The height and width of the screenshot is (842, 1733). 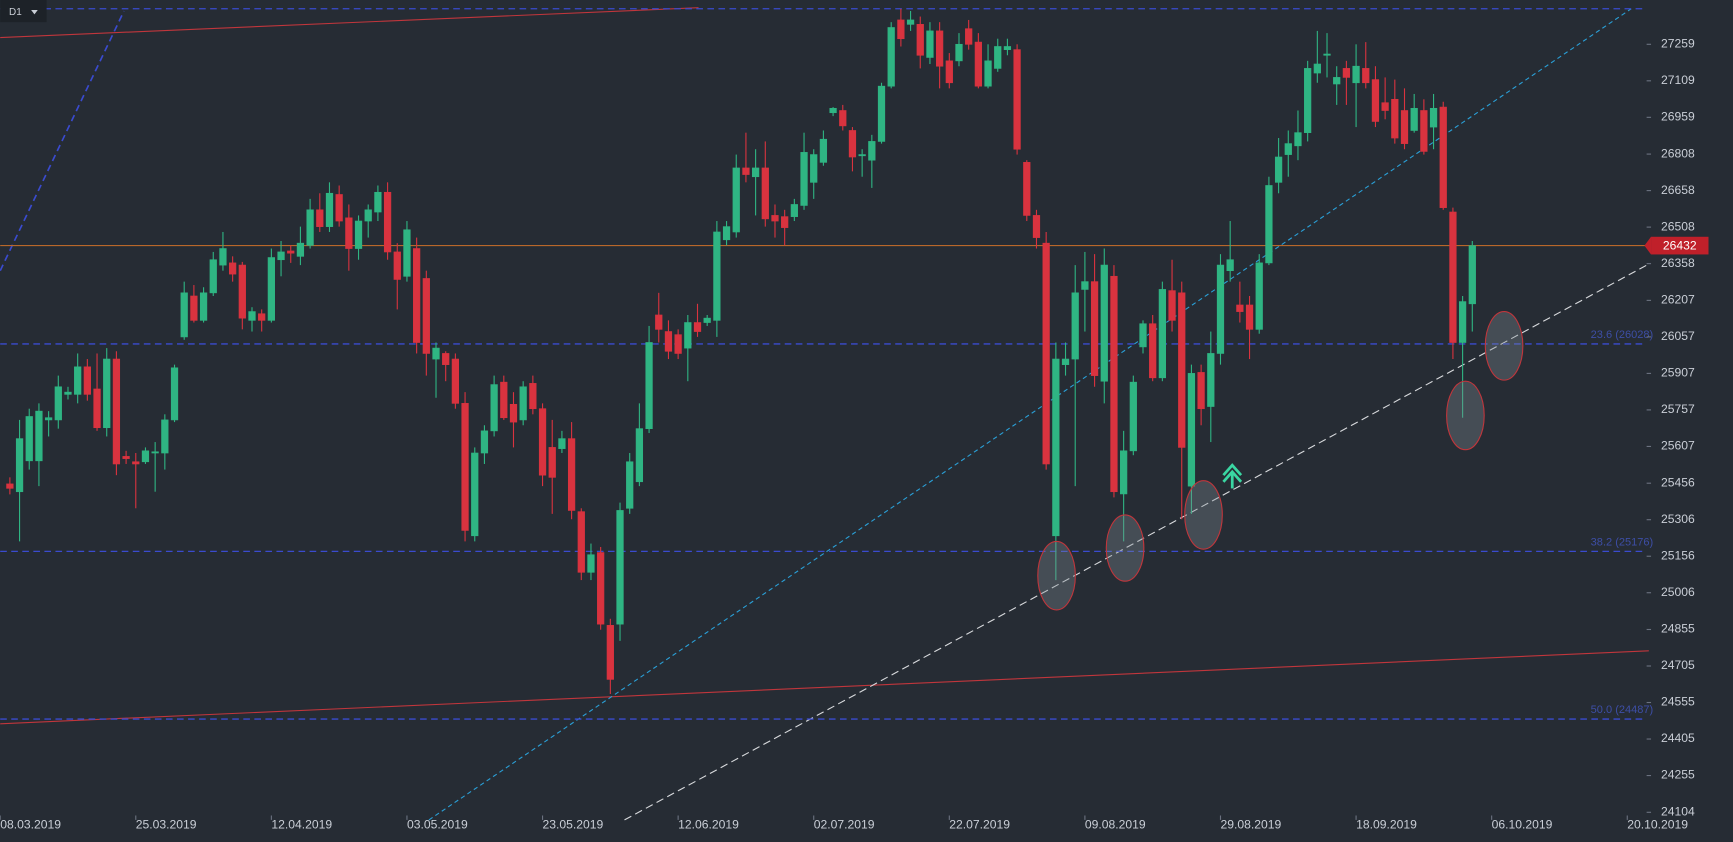 I want to click on y-tick-label: 24104, so click(x=1678, y=812).